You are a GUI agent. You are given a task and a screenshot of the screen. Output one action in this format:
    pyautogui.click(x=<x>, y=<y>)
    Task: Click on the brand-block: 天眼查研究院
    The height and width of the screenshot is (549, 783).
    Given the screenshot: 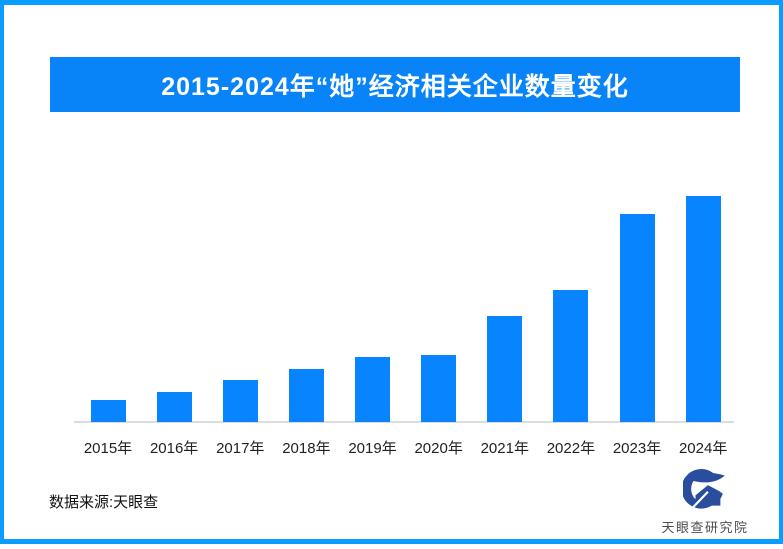 What is the action you would take?
    pyautogui.click(x=705, y=501)
    